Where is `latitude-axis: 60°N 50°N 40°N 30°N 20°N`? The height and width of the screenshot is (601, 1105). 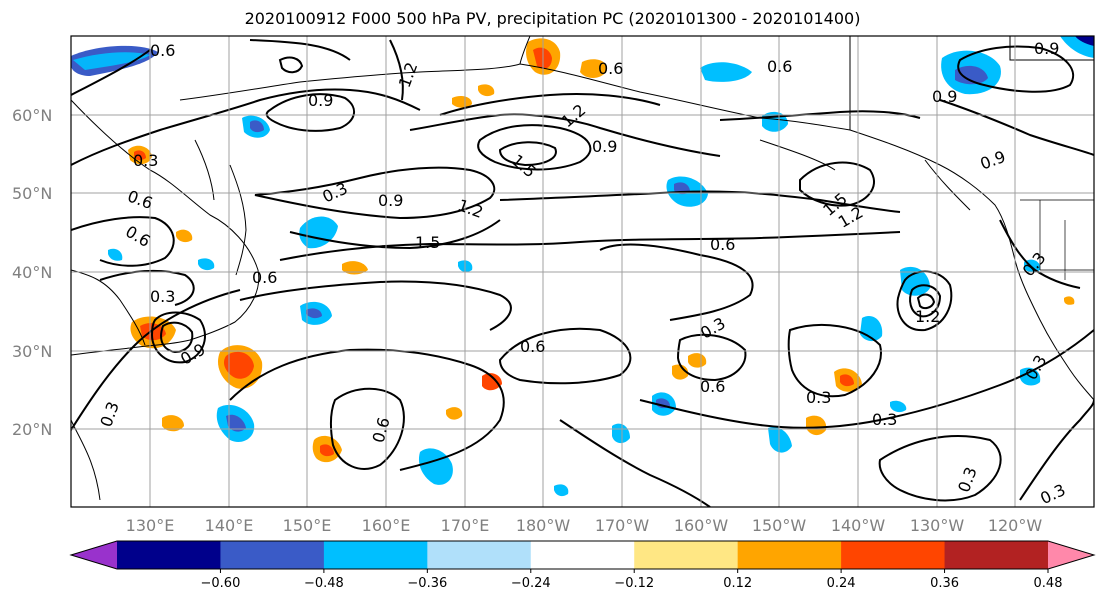 latitude-axis: 60°N 50°N 40°N 30°N 20°N is located at coordinates (32, 272).